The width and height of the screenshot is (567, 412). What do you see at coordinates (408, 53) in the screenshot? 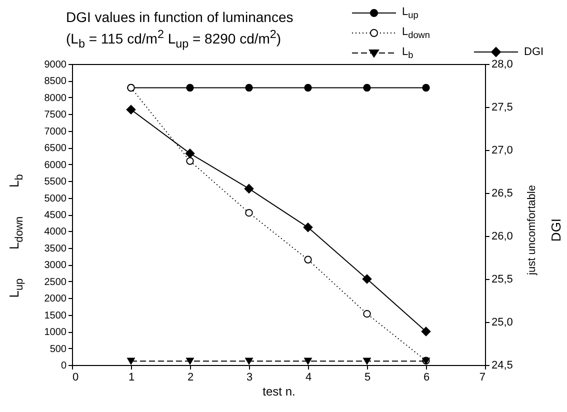
I see `legend-label: L$_{b}$` at bounding box center [408, 53].